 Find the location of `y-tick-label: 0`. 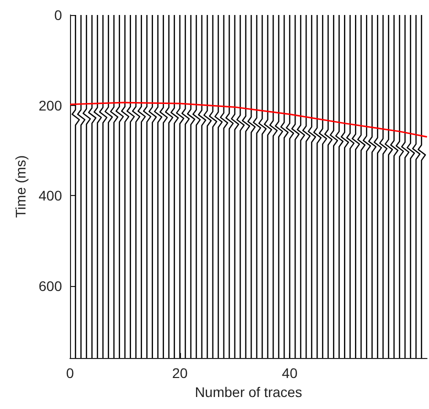

y-tick-label: 0 is located at coordinates (58, 15).